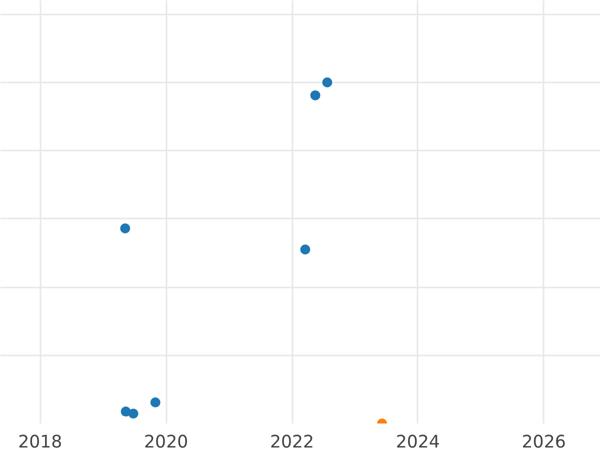 The height and width of the screenshot is (450, 600). I want to click on x-tick-label: 2026, so click(544, 441).